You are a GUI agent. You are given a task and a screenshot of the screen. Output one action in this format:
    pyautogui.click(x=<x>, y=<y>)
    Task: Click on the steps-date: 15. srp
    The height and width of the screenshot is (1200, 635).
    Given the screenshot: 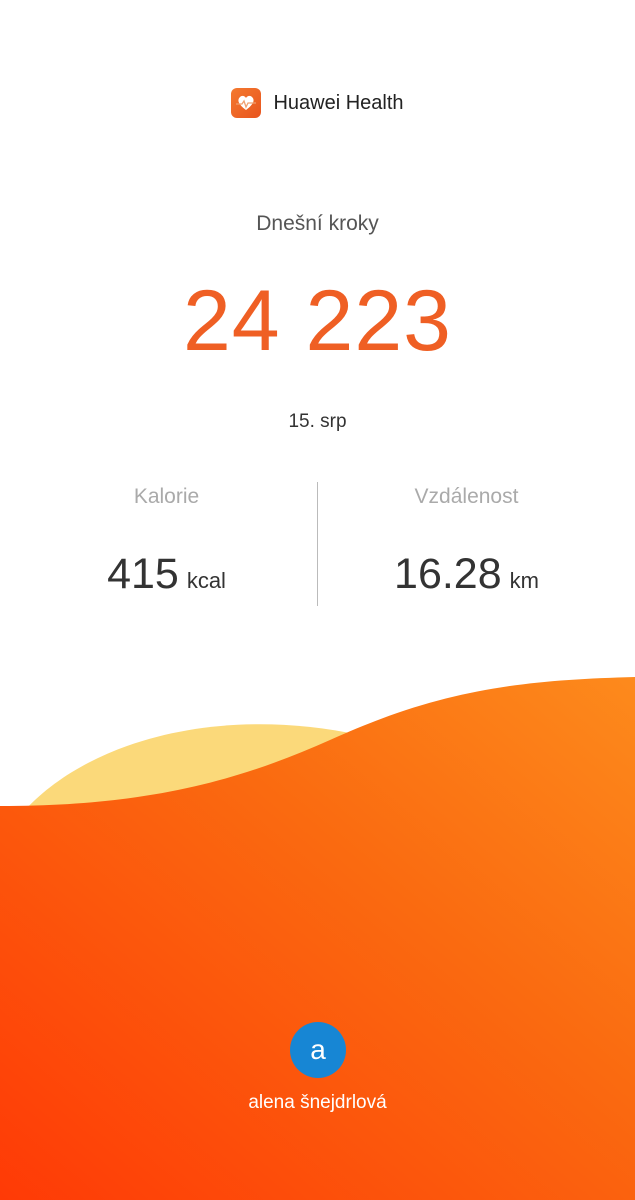 What is the action you would take?
    pyautogui.click(x=317, y=421)
    